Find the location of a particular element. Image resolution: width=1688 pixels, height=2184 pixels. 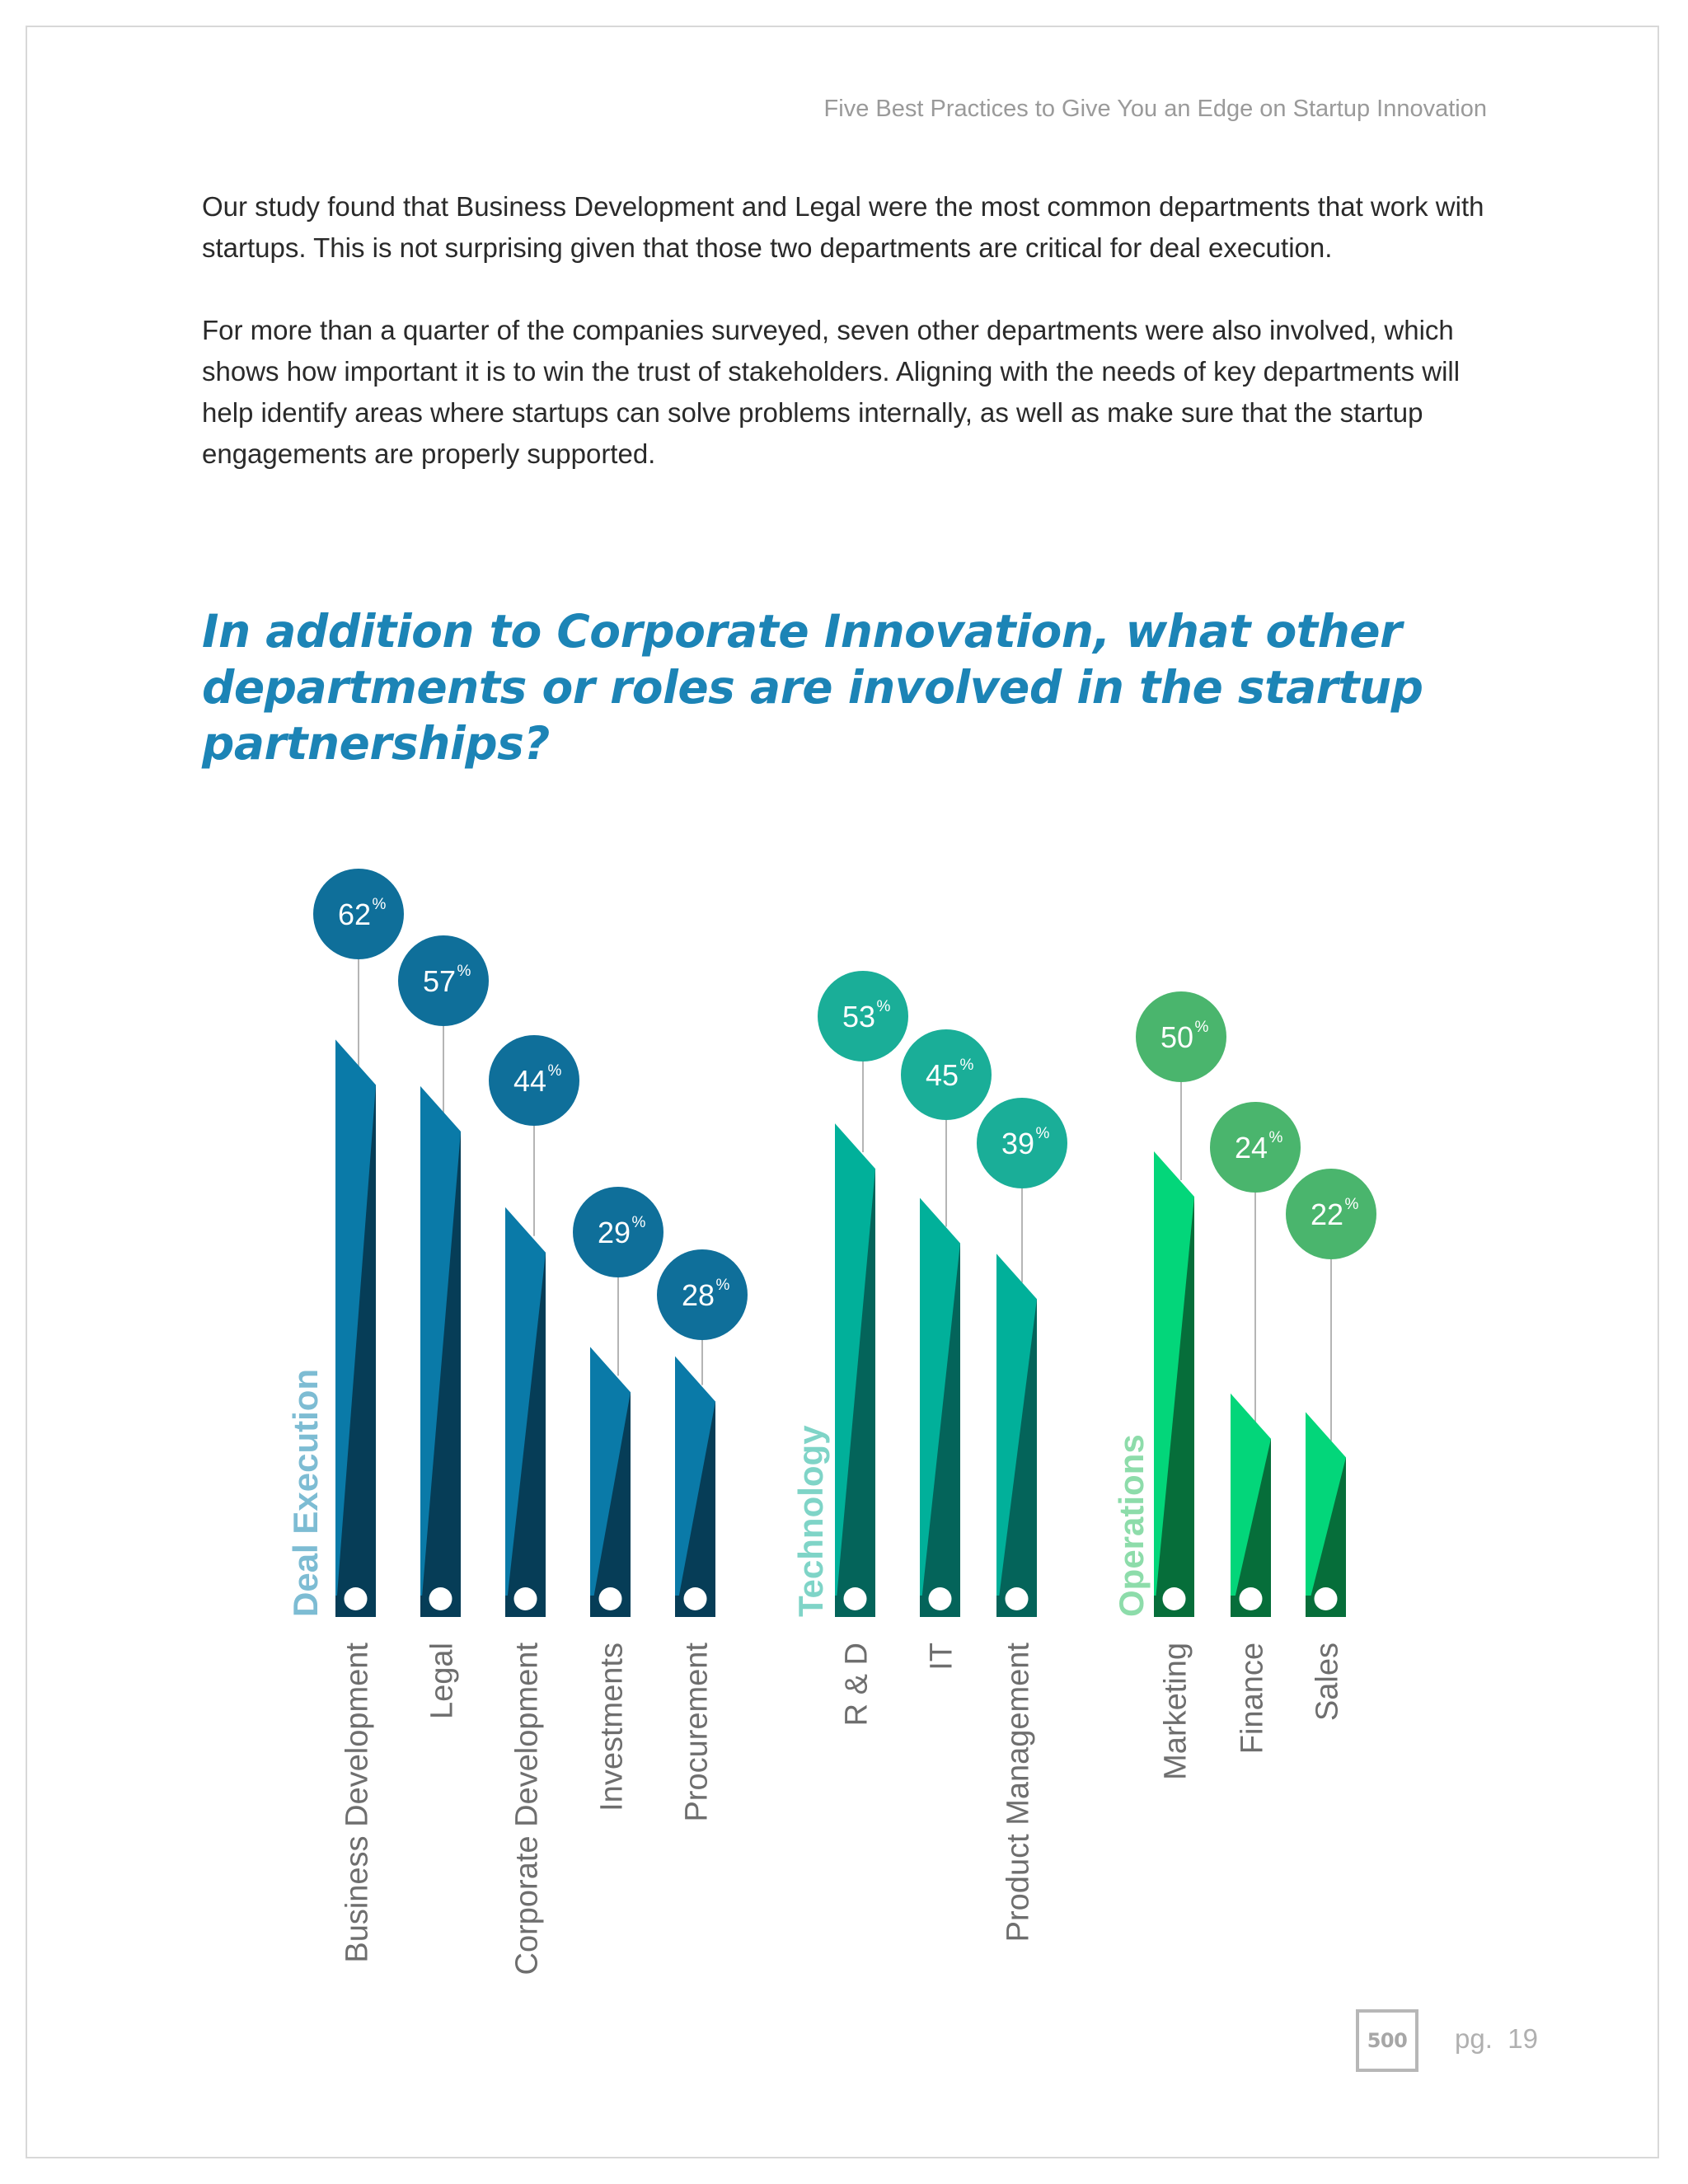

value-label: 22 is located at coordinates (1327, 1214).